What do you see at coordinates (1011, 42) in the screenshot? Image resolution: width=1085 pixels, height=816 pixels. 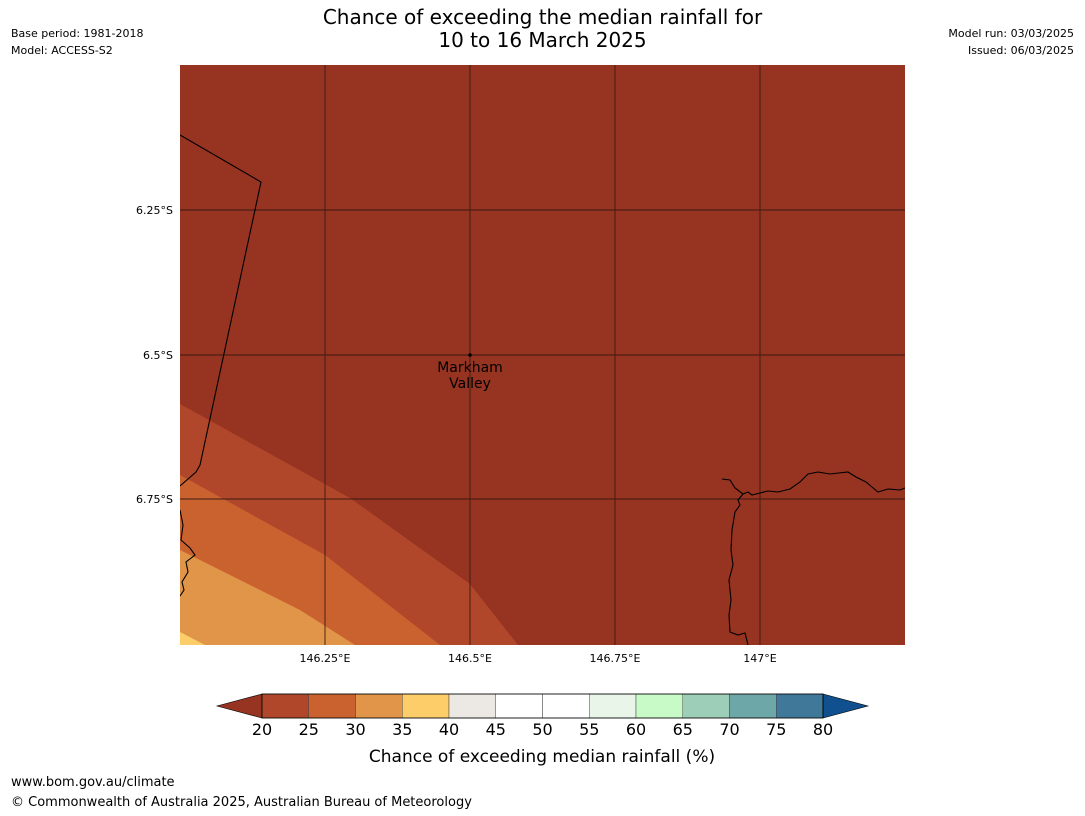 I see `meta-right: Model run: 03/03/2025 Issued: 06/03/2025` at bounding box center [1011, 42].